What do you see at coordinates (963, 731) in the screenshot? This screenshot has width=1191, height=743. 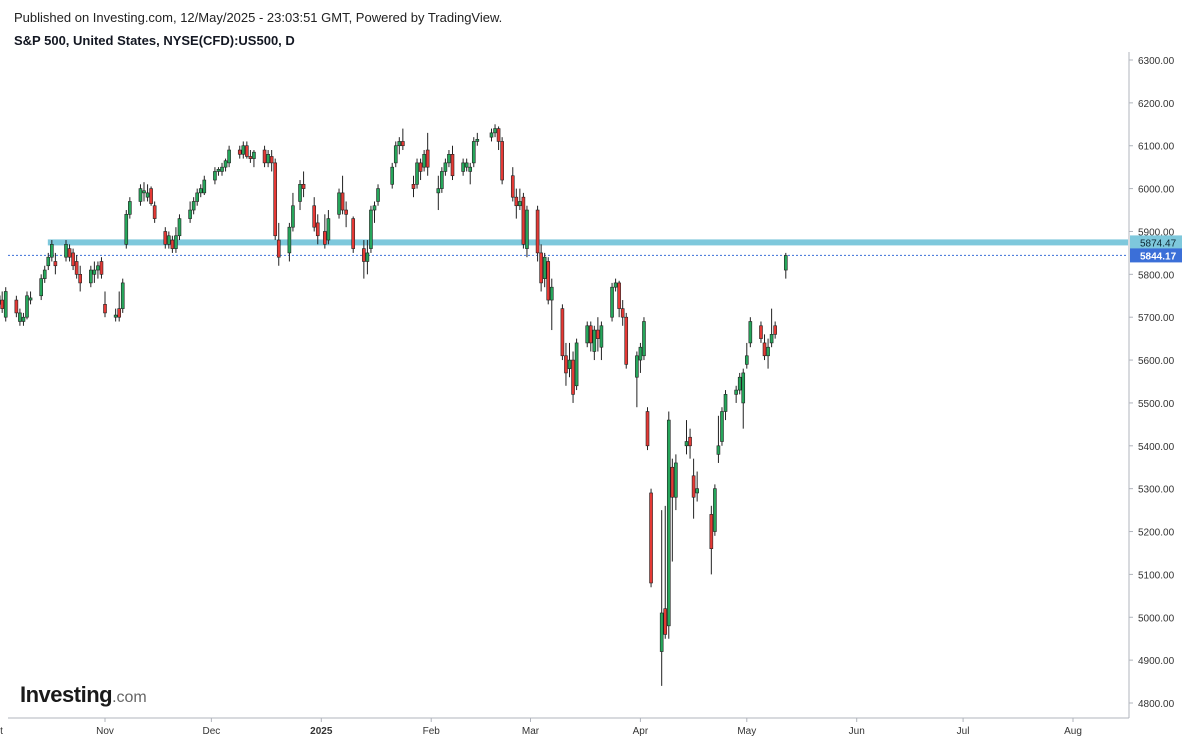 I see `x-tick-label: Jul` at bounding box center [963, 731].